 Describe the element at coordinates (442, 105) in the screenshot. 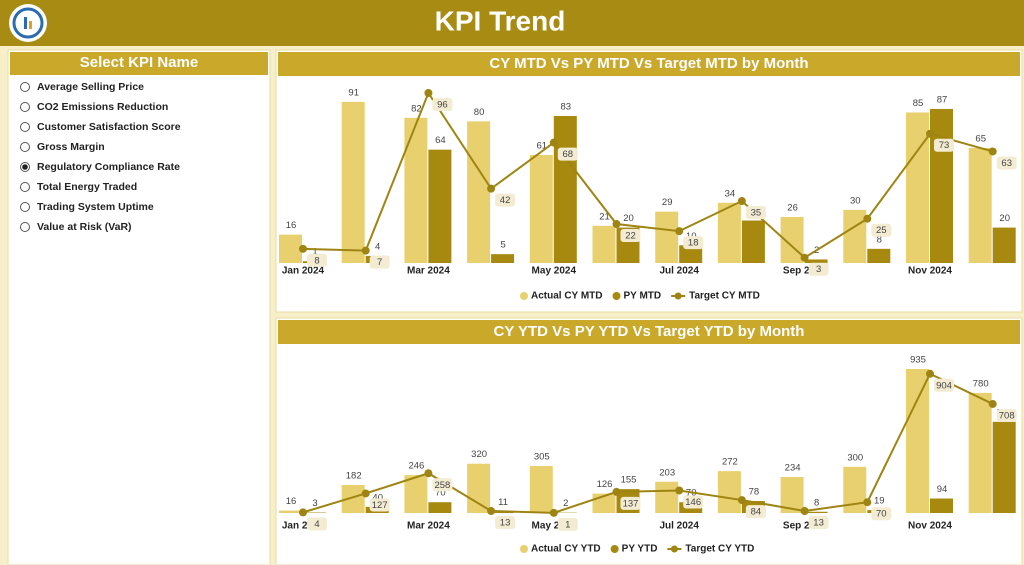

I see `data-label: 96` at that location.